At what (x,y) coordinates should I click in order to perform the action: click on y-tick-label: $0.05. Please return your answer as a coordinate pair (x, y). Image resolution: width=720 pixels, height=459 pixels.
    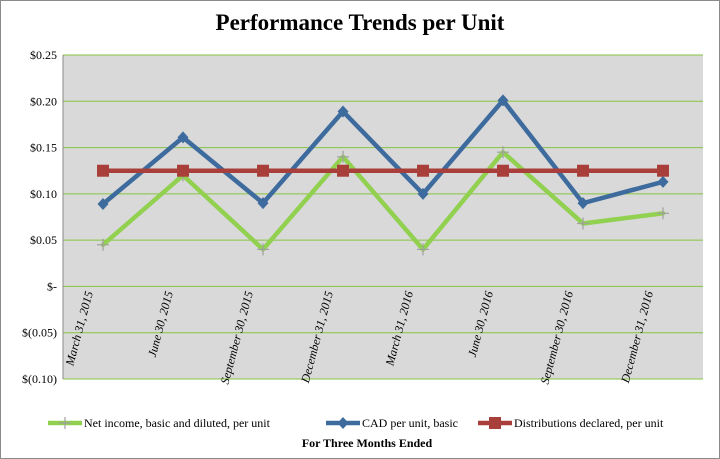
    Looking at the image, I should click on (43, 240).